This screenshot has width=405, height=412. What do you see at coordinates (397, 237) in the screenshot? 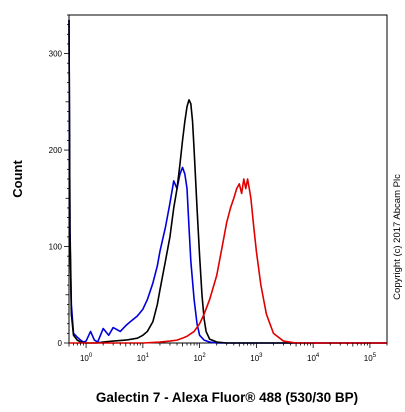
I see `copyright-annotation: Copyright (c) 2017 Abcam Plc` at bounding box center [397, 237].